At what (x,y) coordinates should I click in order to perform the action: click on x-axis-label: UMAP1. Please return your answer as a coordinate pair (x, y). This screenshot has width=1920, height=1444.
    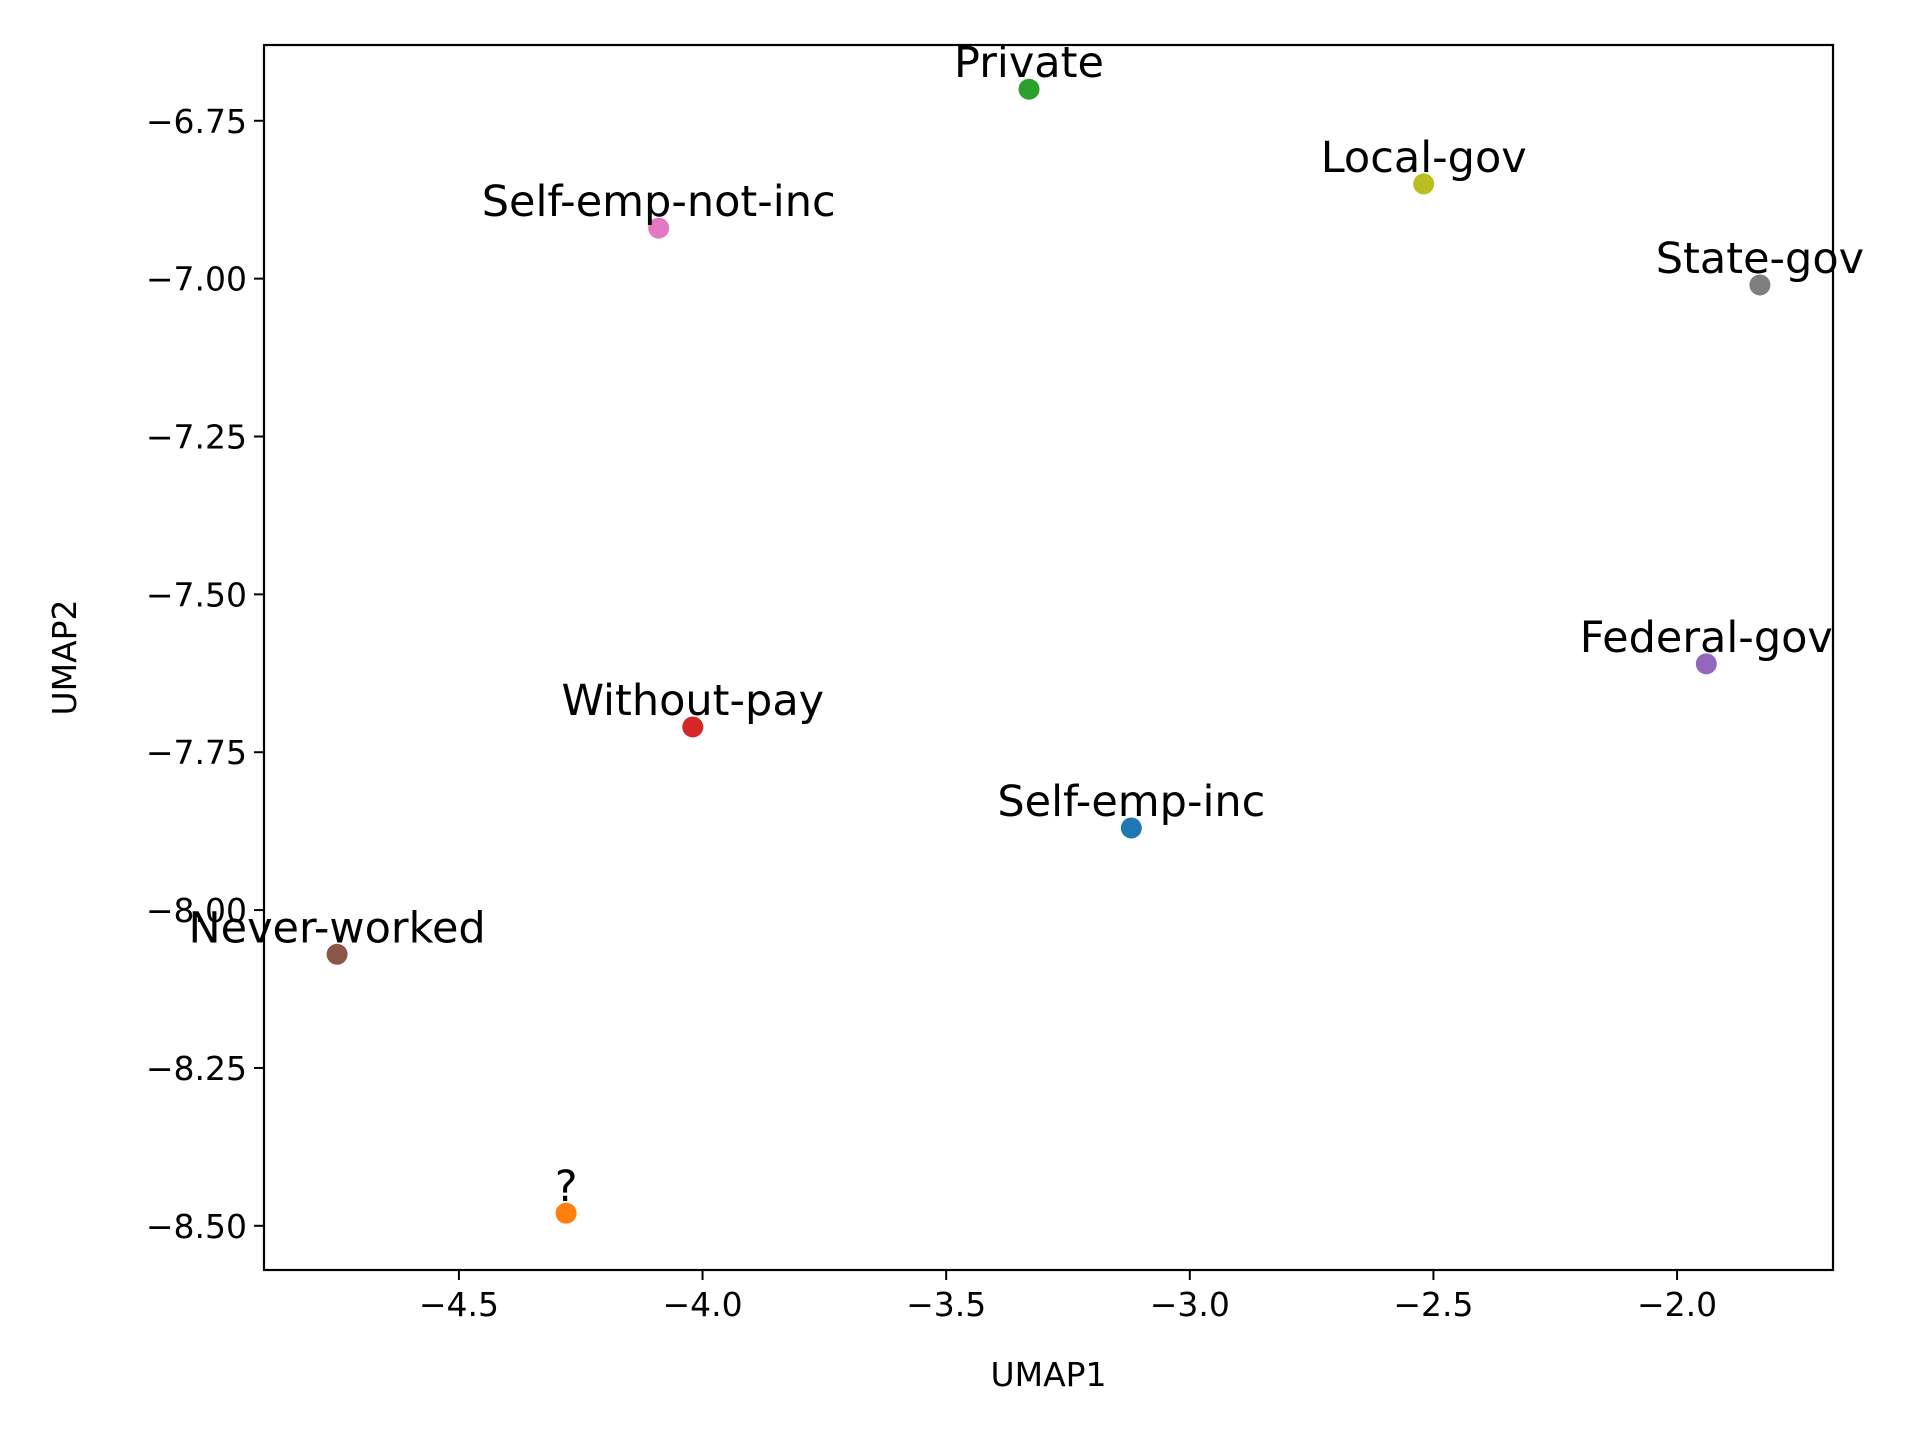
    Looking at the image, I should click on (1048, 1374).